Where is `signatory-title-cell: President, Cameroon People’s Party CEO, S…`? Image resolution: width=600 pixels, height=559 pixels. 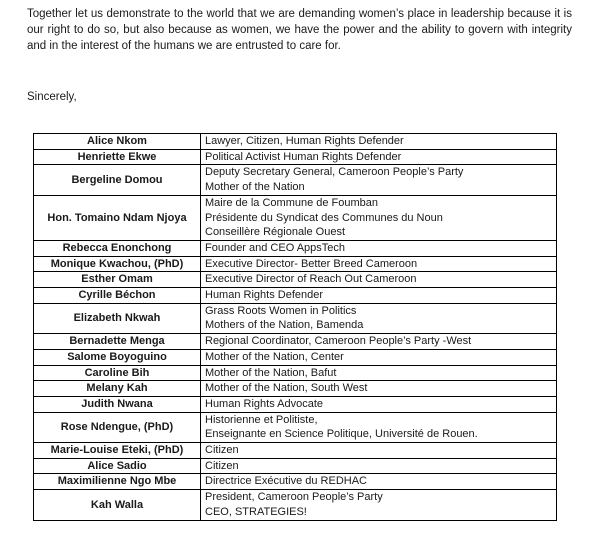
signatory-title-cell: President, Cameroon People’s Party CEO, S… is located at coordinates (378, 505).